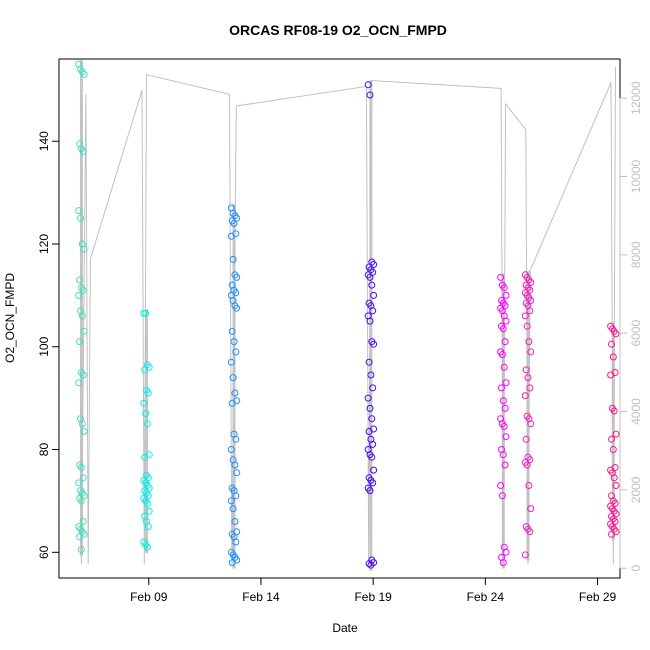 This screenshot has height=650, width=650. I want to click on y-tick-label: 60, so click(44, 552).